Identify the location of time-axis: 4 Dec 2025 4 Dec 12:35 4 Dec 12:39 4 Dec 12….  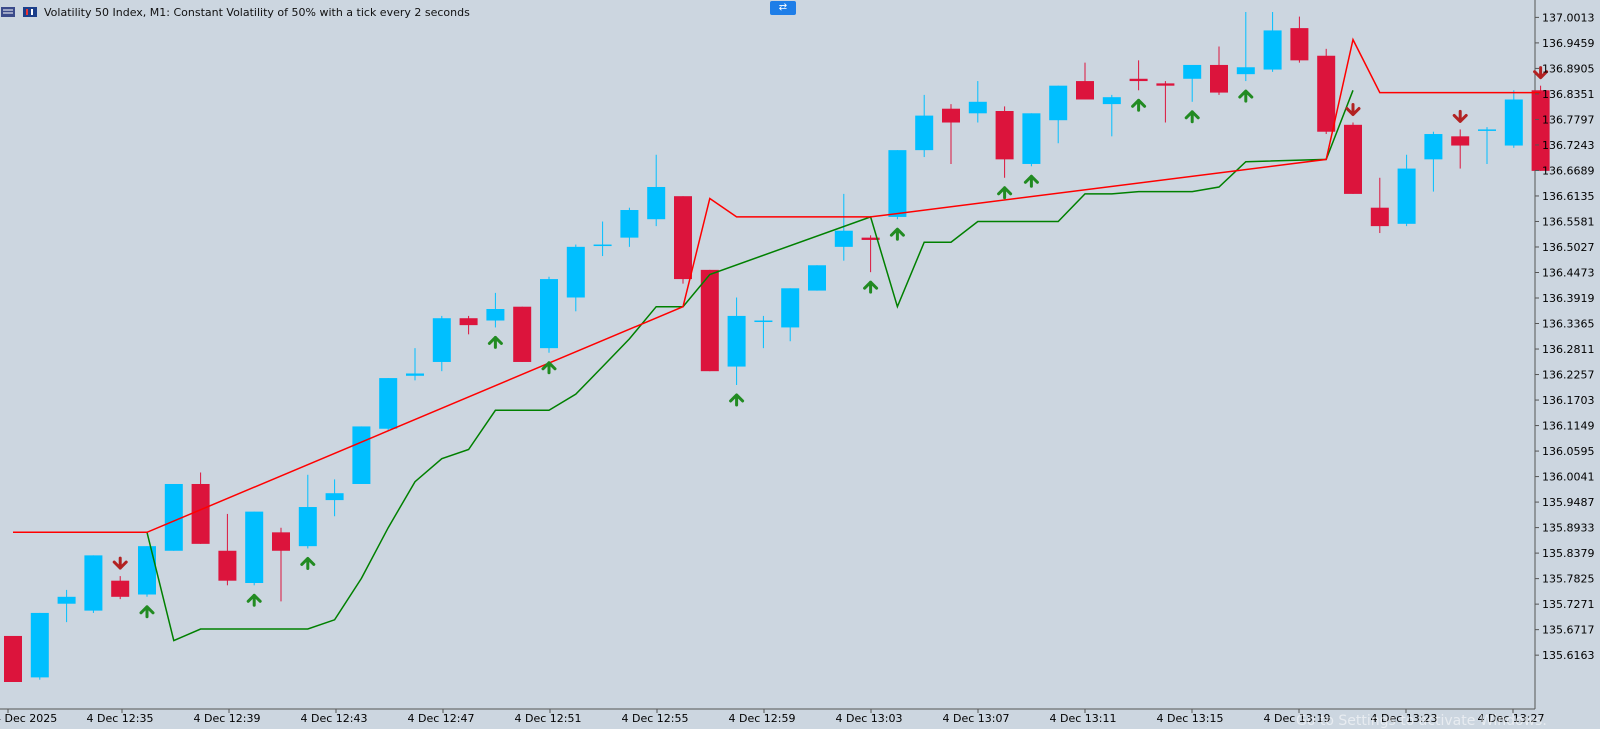
(772, 717).